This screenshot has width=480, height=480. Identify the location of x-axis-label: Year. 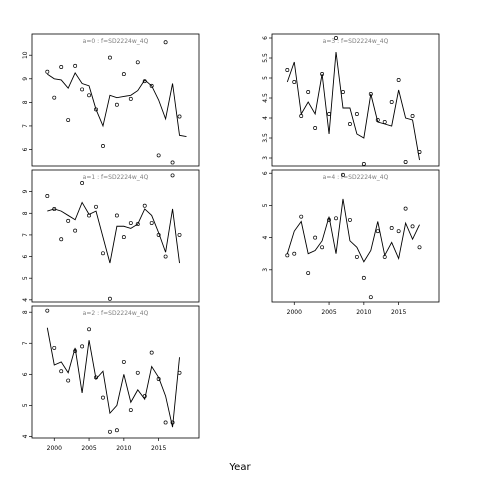
(239, 467).